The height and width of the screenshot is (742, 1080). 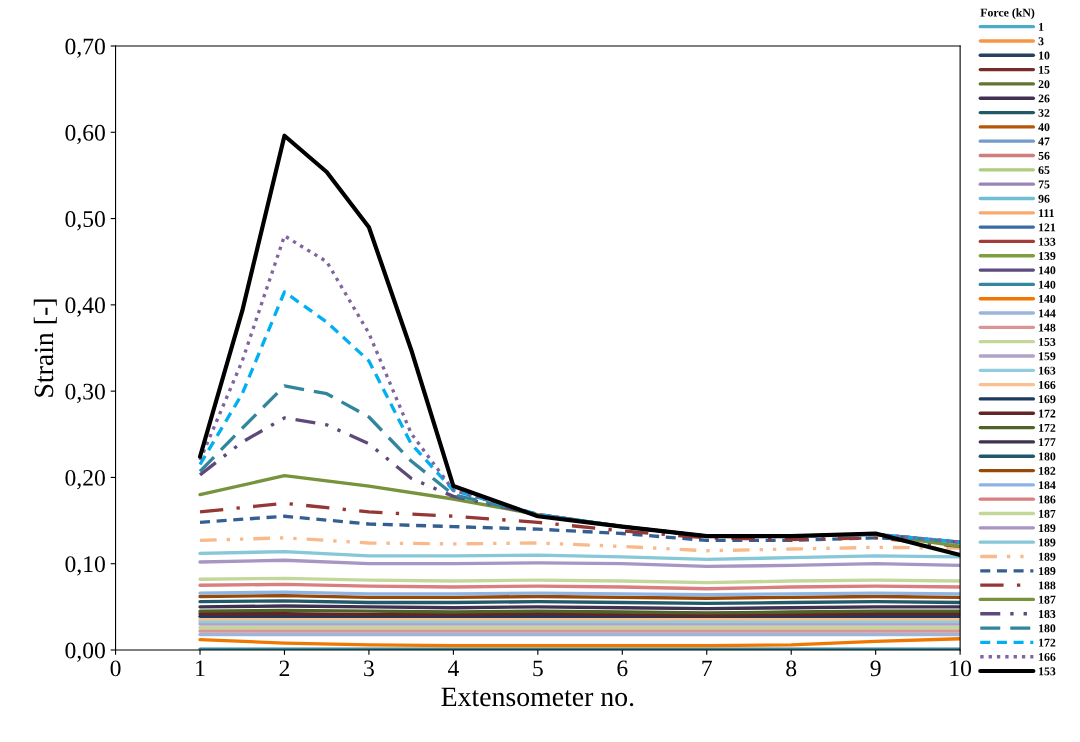 What do you see at coordinates (791, 668) in the screenshot?
I see `x-tick-label: 8` at bounding box center [791, 668].